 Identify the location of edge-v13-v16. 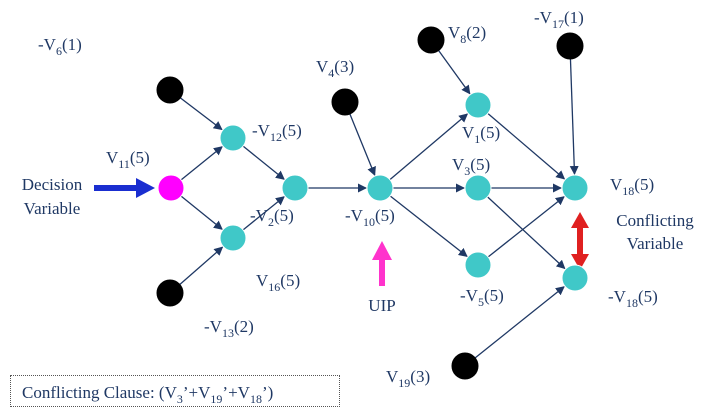
(201, 265).